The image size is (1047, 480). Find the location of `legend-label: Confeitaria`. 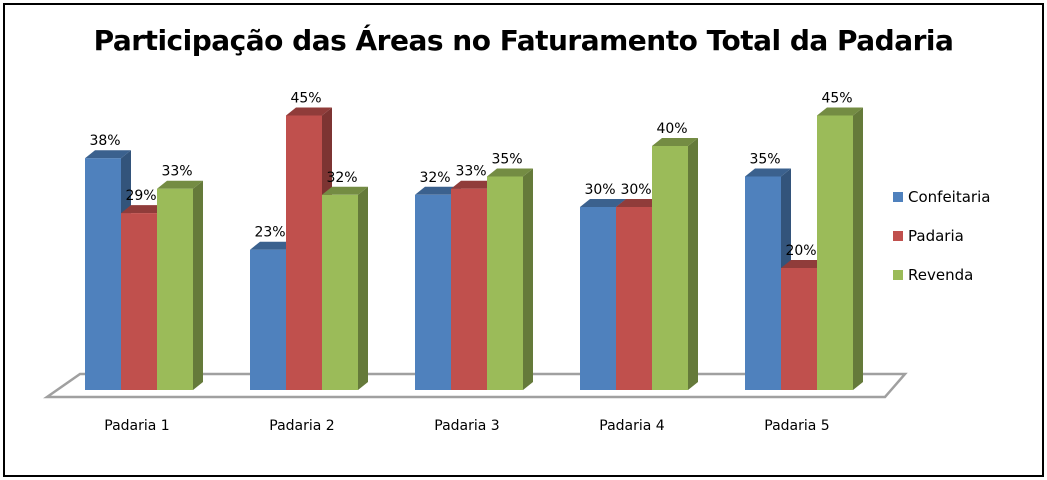

legend-label: Confeitaria is located at coordinates (949, 197).